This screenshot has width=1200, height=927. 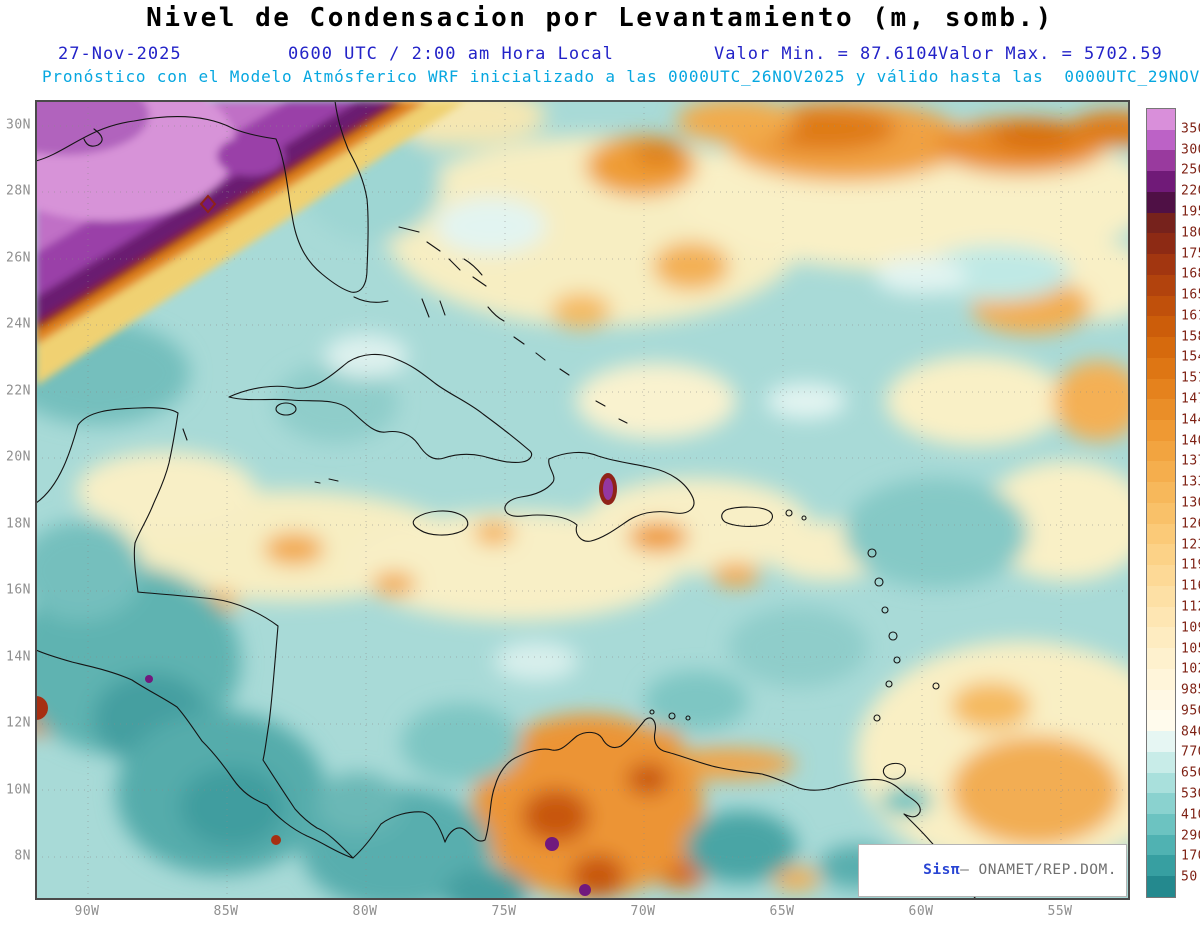 I want to click on colorbar-tick-label: 1800, so click(x=1190, y=233).